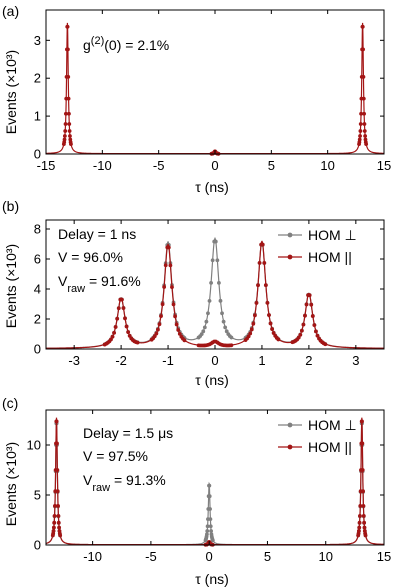 Image resolution: width=415 pixels, height=587 pixels. Describe the element at coordinates (121, 360) in the screenshot. I see `panel-b-xtick-label: -2` at that location.